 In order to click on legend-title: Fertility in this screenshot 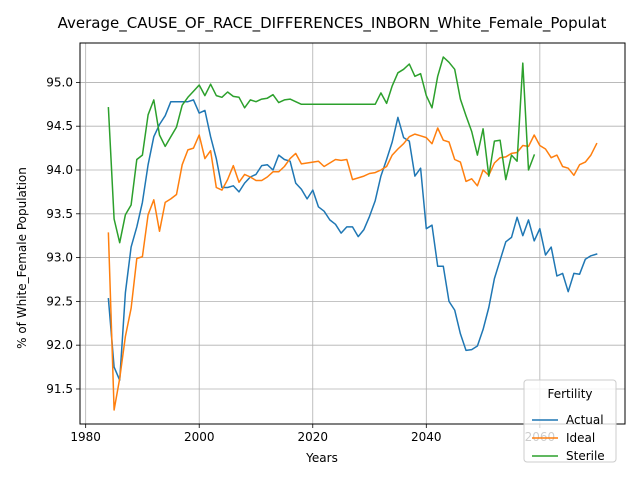, I will do `click(569, 394)`.